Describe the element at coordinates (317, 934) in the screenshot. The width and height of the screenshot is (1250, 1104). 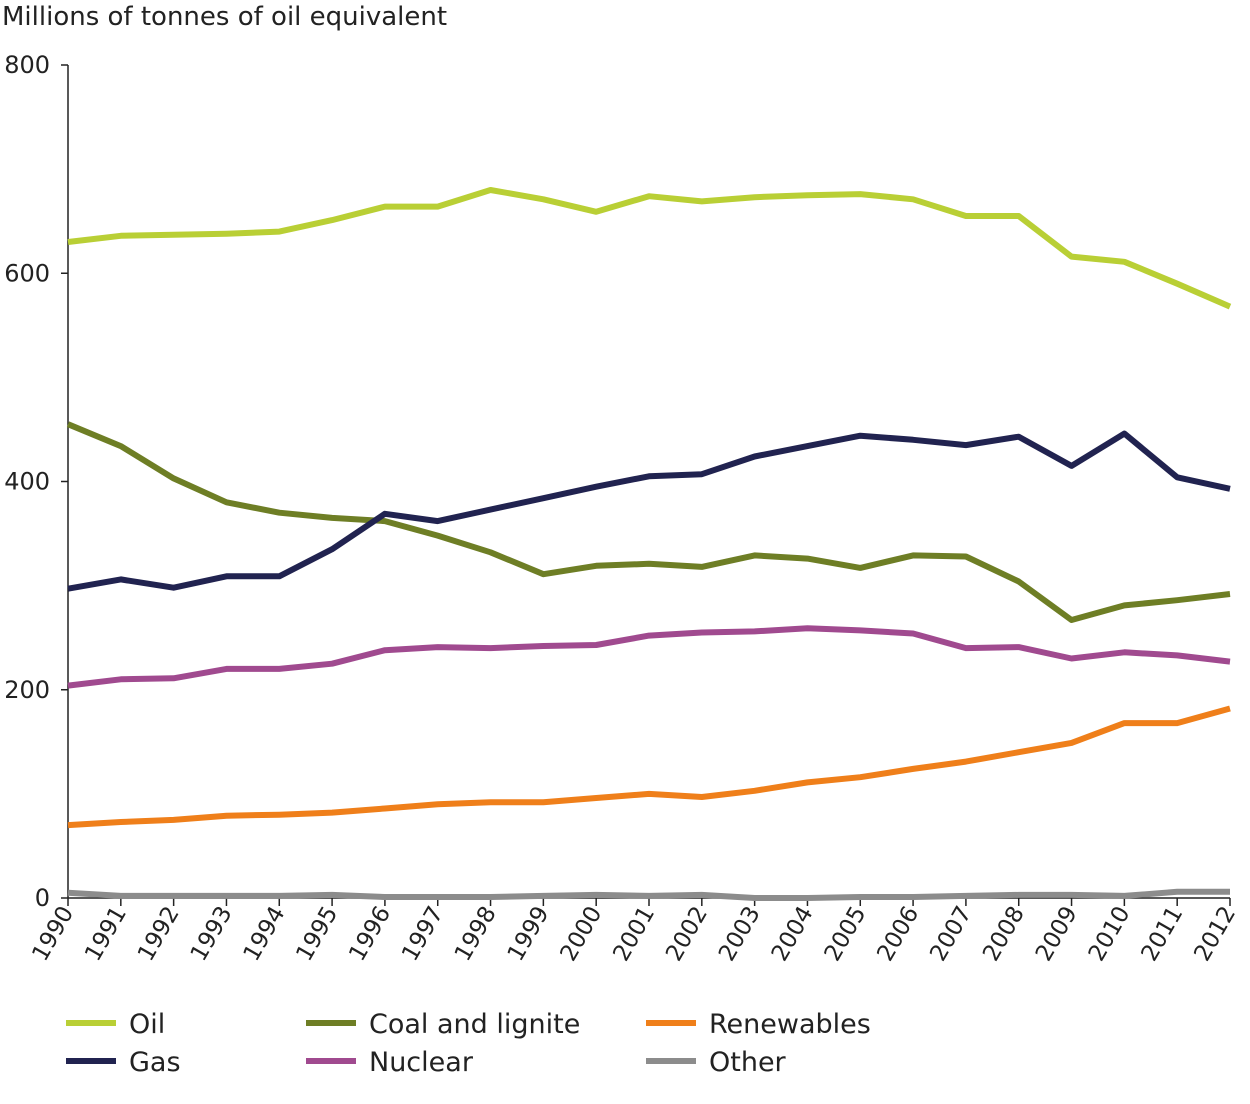
I see `x-tick-label: 1995` at that location.